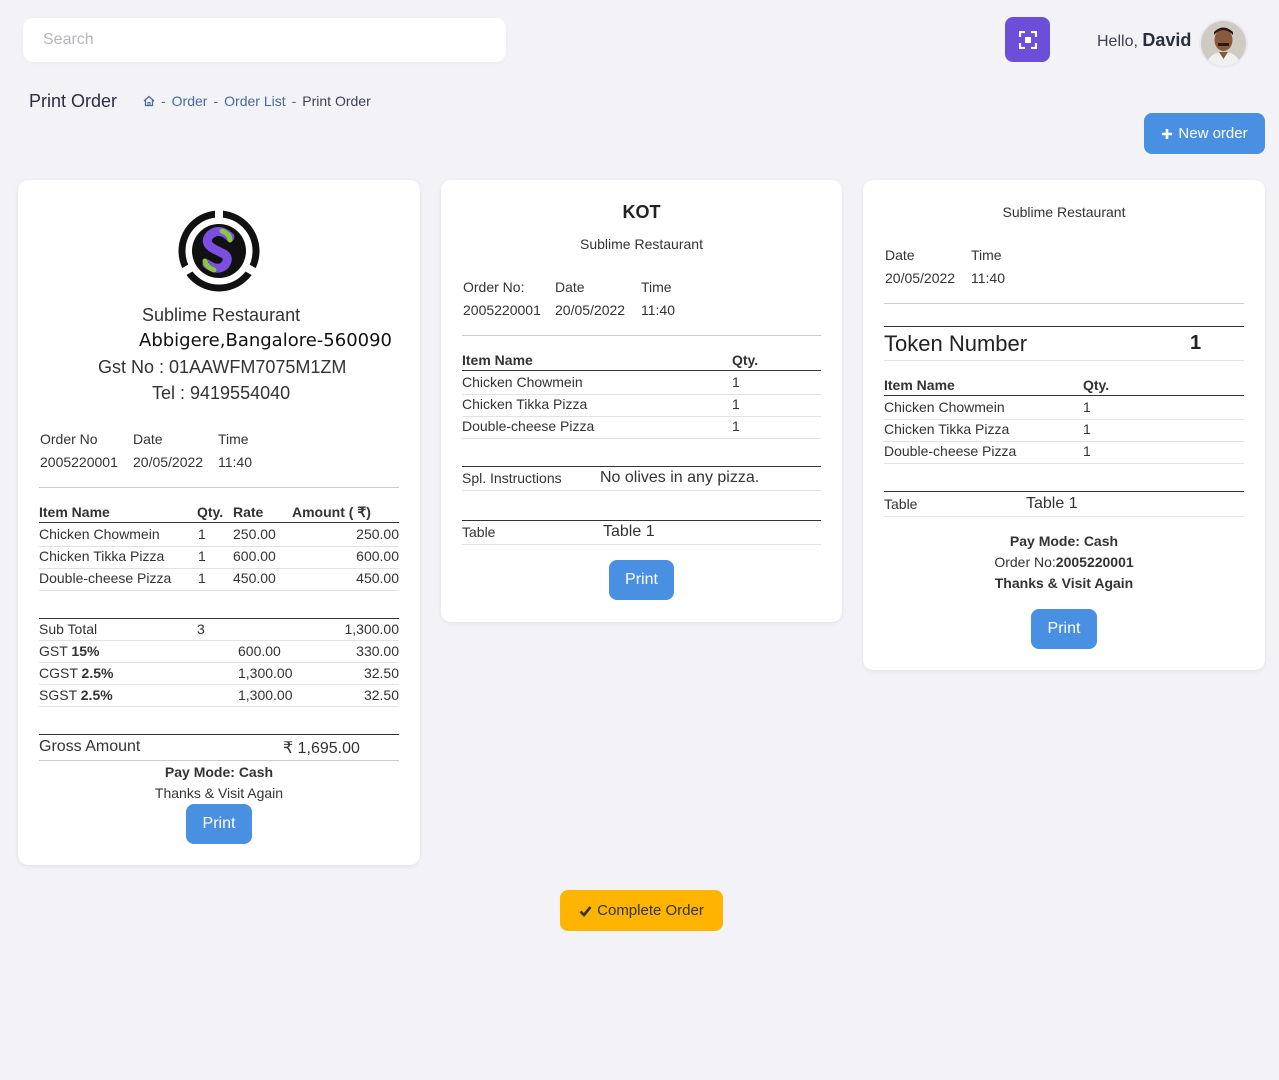  I want to click on fullscreen-button, so click(1027, 39).